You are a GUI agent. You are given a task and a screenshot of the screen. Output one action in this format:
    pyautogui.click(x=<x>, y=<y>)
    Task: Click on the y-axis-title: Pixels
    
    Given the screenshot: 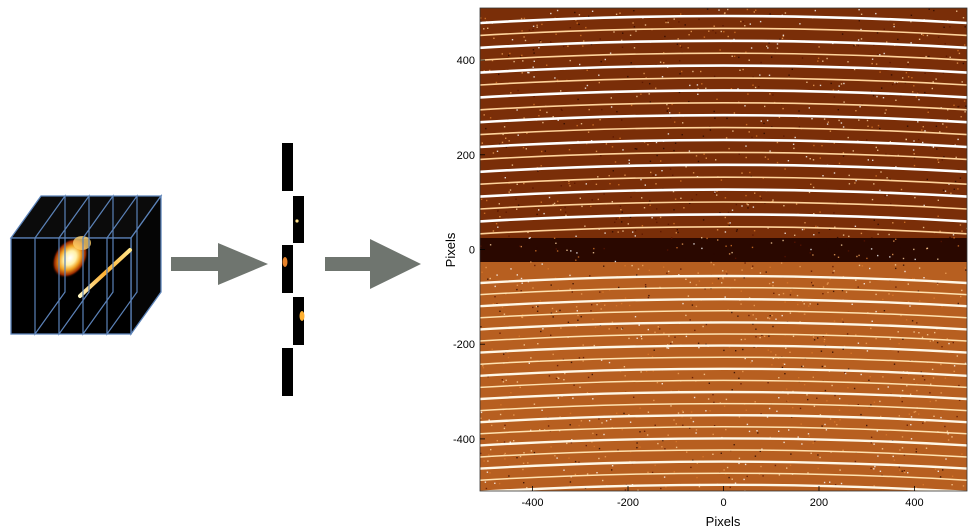 What is the action you would take?
    pyautogui.click(x=450, y=249)
    